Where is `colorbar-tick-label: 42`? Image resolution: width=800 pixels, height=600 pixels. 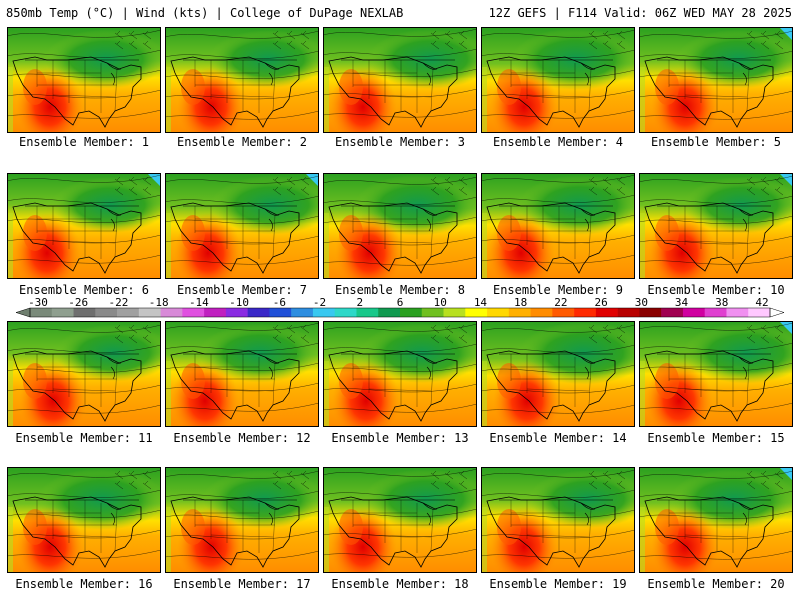
colorbar-tick-label: 42 is located at coordinates (761, 302).